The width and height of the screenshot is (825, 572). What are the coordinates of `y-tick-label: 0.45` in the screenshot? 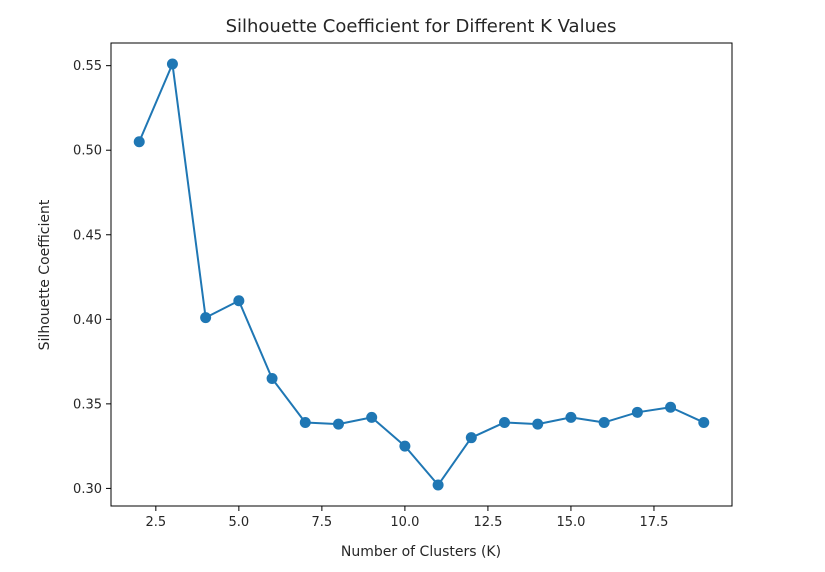 It's located at (87, 235).